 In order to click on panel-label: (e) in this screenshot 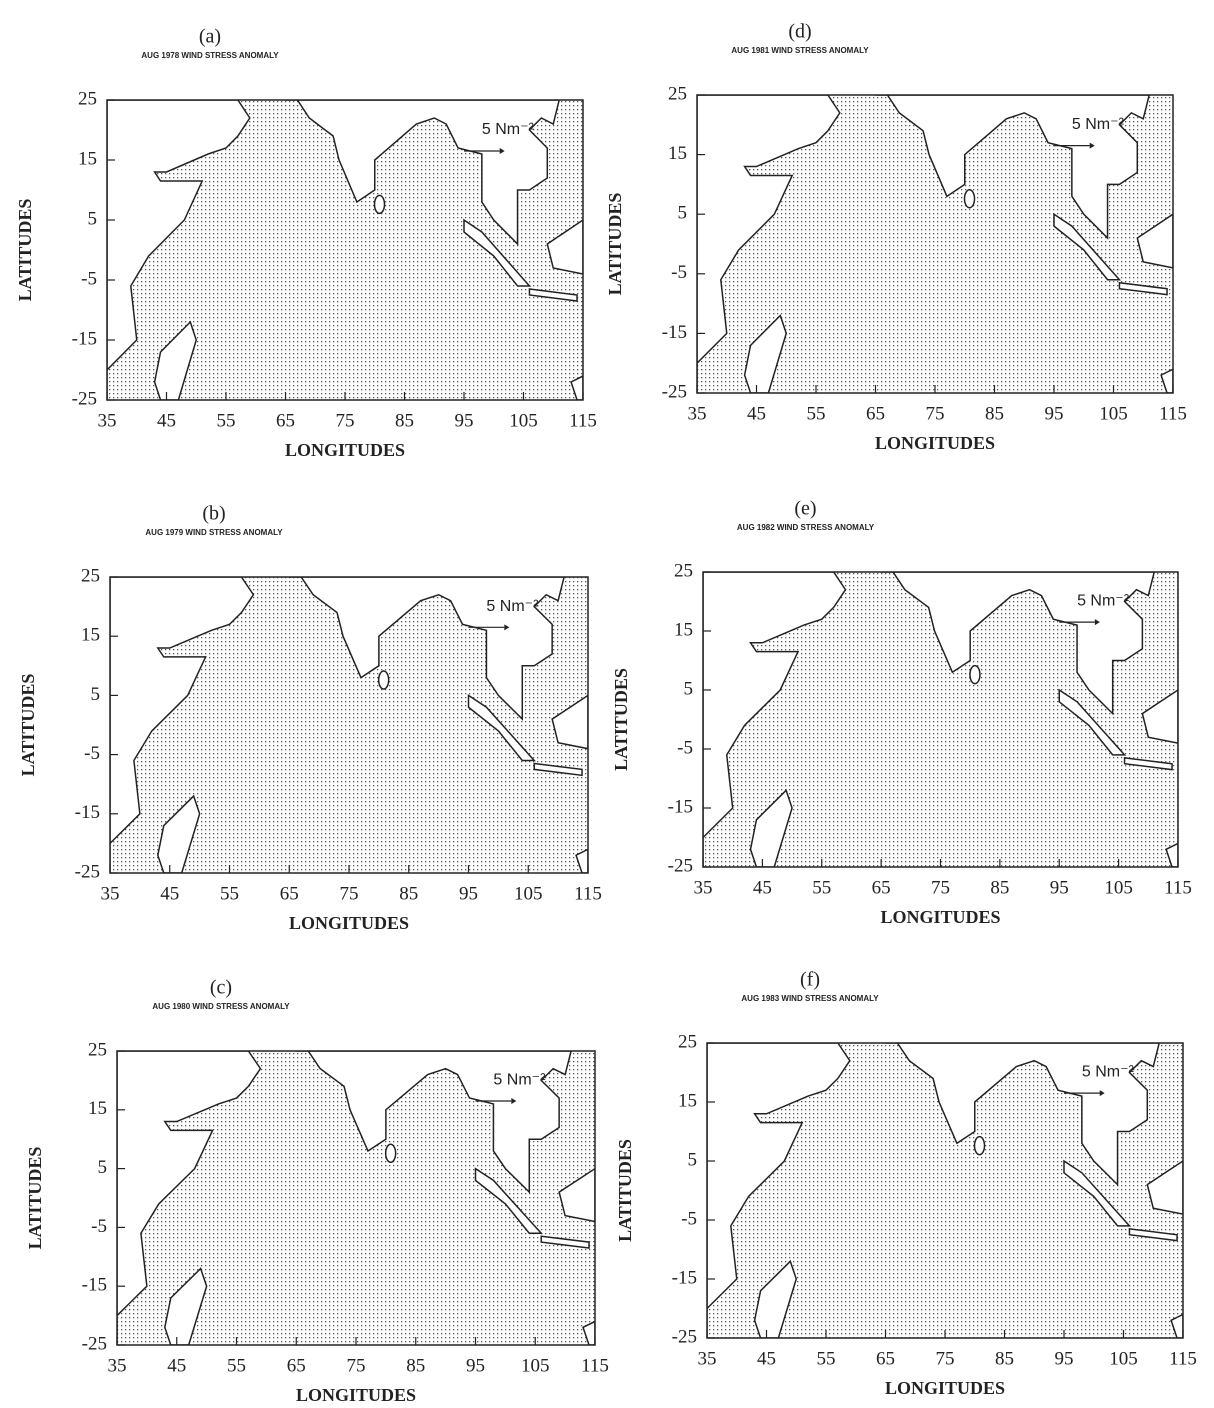, I will do `click(805, 509)`.